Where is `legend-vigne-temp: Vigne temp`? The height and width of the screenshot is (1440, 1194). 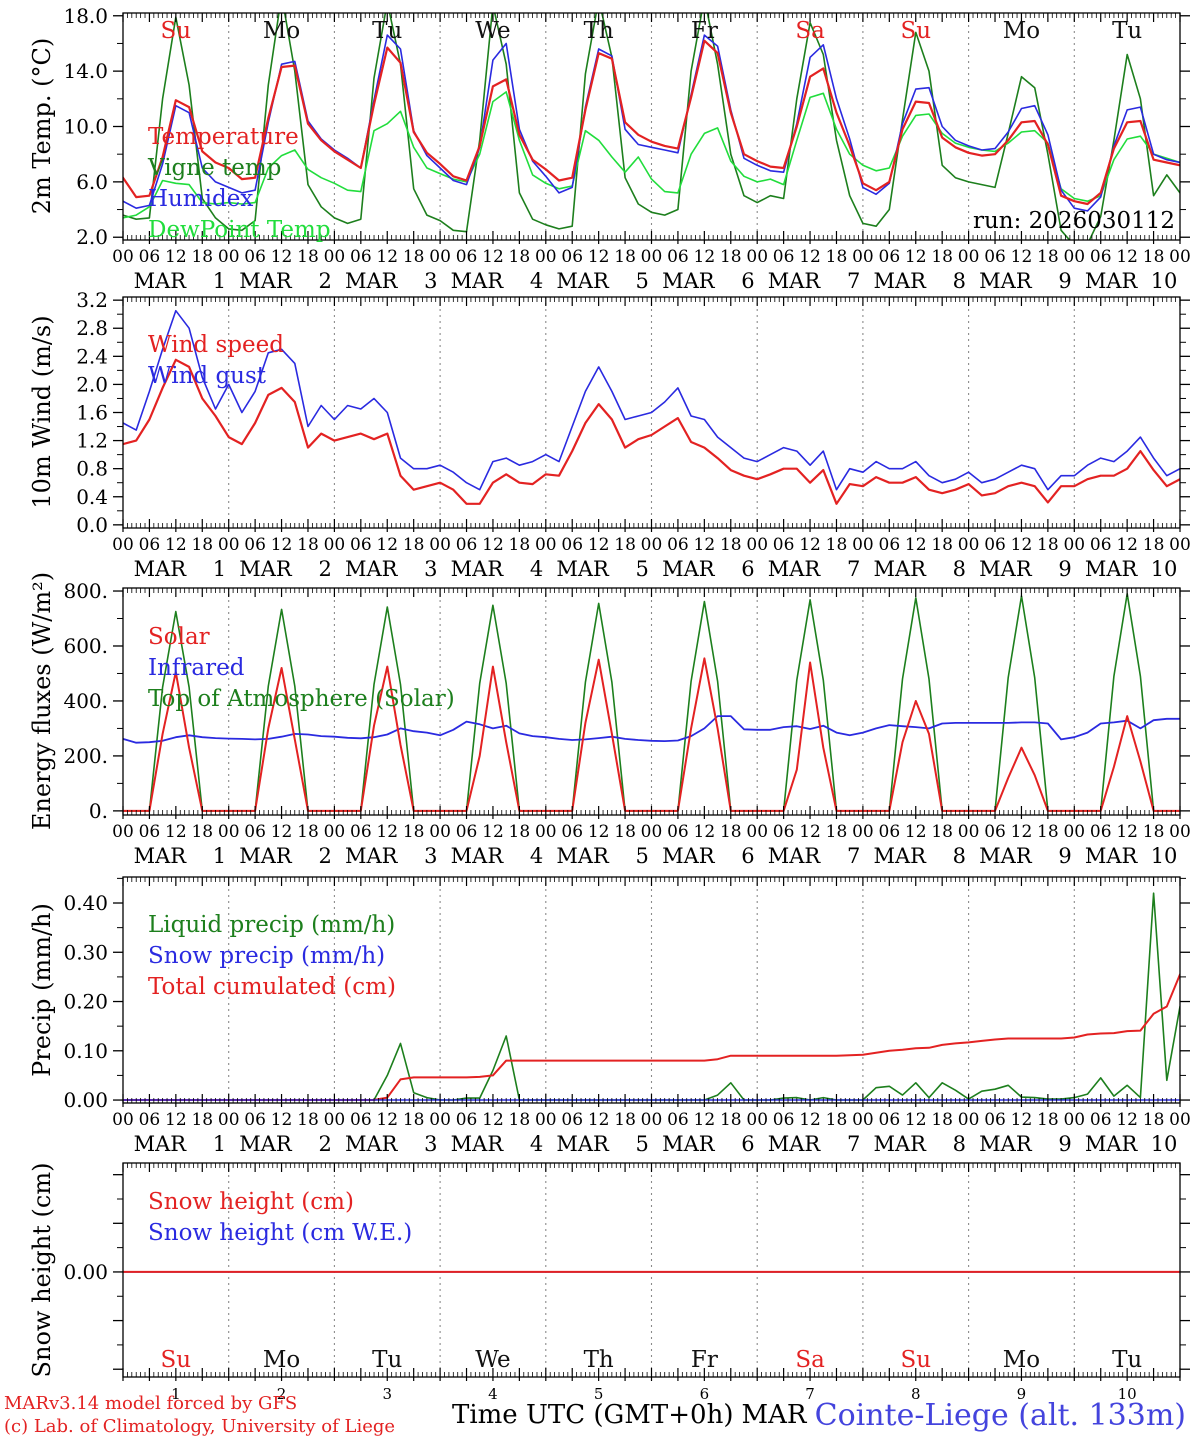
legend-vigne-temp: Vigne temp is located at coordinates (215, 168).